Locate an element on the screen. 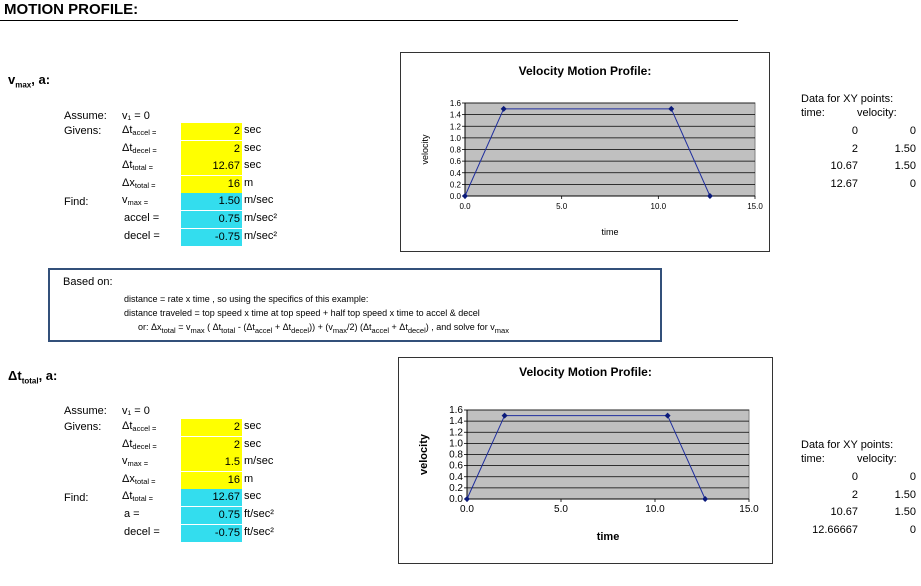 The width and height of the screenshot is (921, 586). chart0-ytick-label: 0.0 is located at coordinates (456, 196).